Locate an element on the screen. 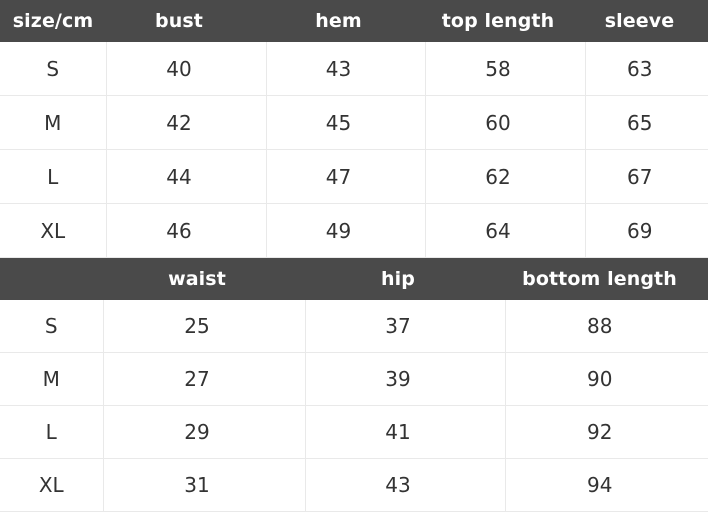  cell-hip: 43 is located at coordinates (405, 485).